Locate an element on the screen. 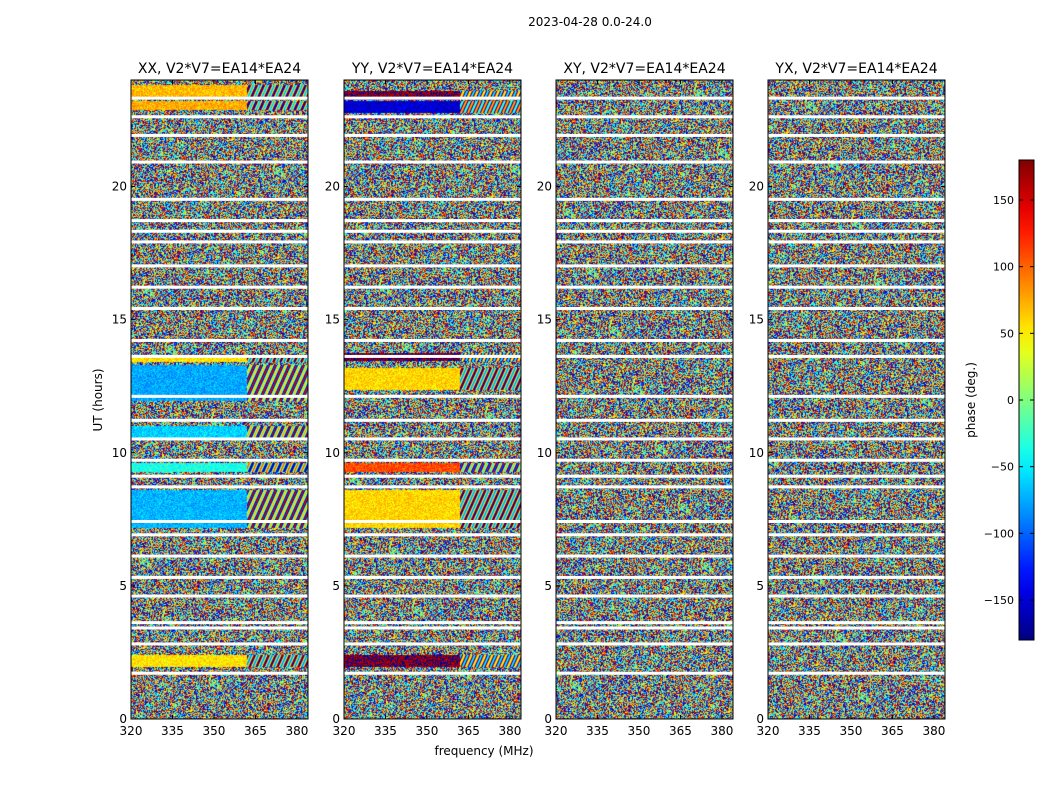 Image resolution: width=1050 pixels, height=800 pixels. cbar-tick-label-5: 100 is located at coordinates (1003, 267).